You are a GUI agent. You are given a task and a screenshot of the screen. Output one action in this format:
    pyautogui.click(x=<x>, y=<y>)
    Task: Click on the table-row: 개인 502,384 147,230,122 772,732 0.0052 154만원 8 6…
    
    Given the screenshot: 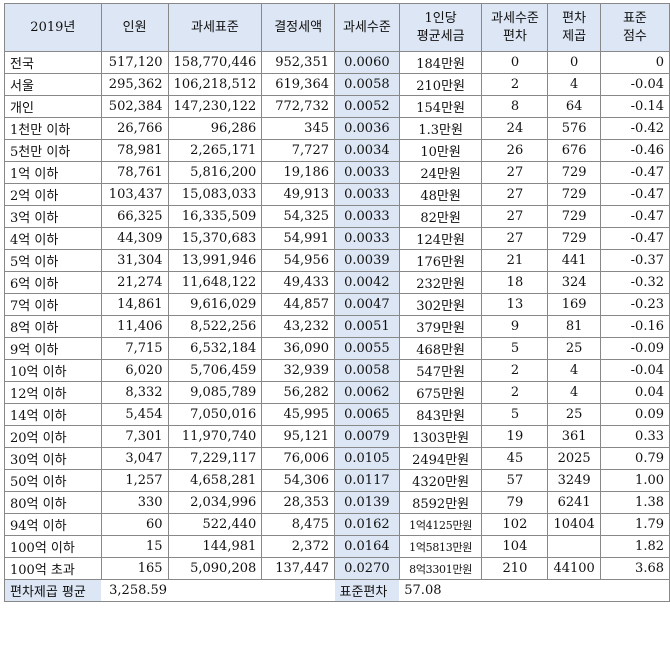 What is the action you would take?
    pyautogui.click(x=337, y=106)
    